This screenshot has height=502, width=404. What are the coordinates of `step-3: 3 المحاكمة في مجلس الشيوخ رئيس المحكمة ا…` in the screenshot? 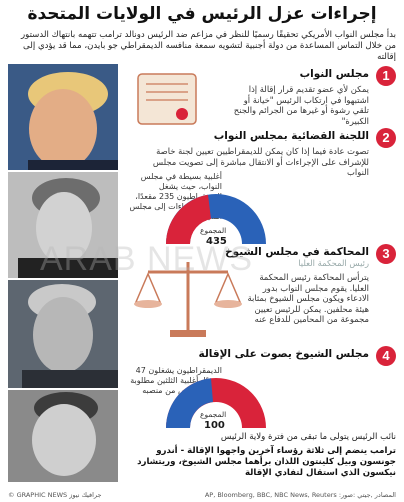 It's located at (262, 294).